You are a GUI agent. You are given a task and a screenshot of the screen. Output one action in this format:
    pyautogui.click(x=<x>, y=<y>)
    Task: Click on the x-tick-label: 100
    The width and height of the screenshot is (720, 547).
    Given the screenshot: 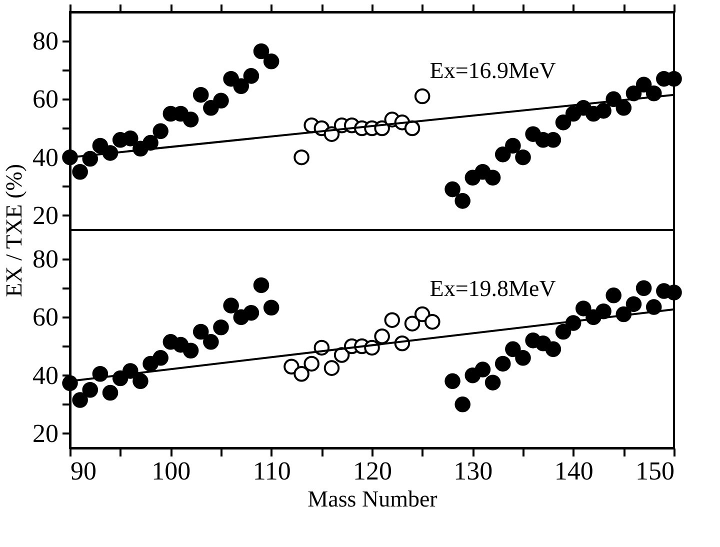 What is the action you would take?
    pyautogui.click(x=171, y=471)
    